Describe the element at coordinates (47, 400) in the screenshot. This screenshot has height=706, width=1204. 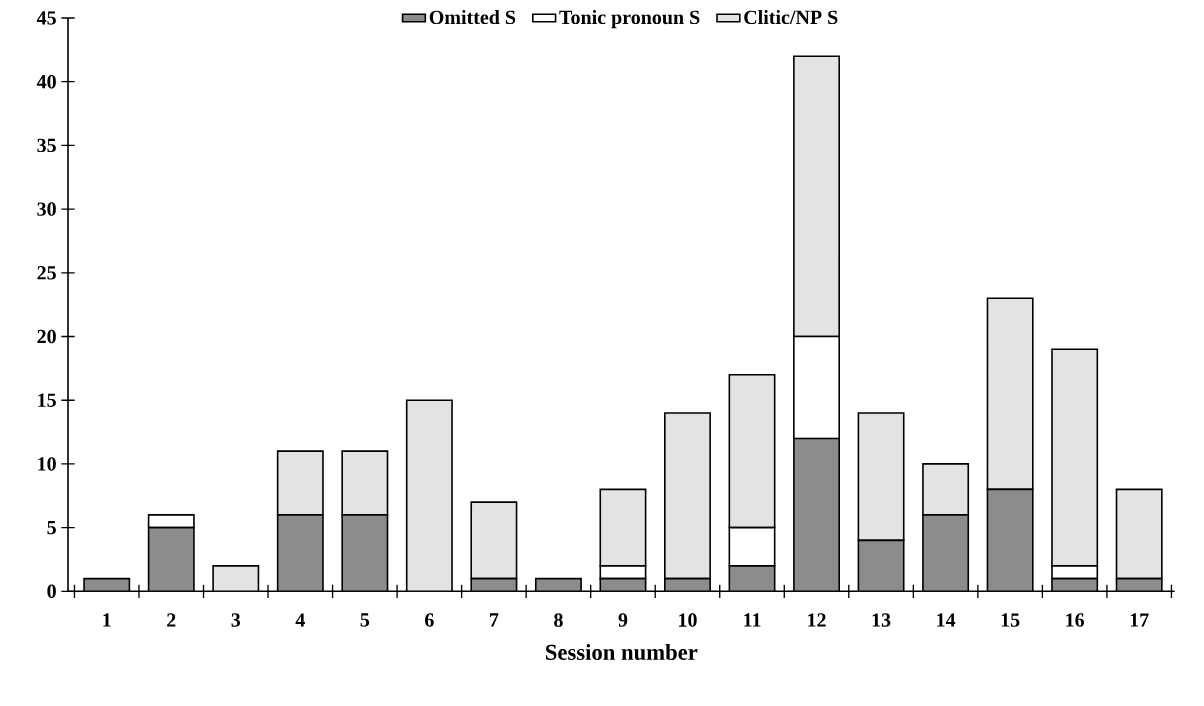
I see `y-tick-label: 15` at that location.